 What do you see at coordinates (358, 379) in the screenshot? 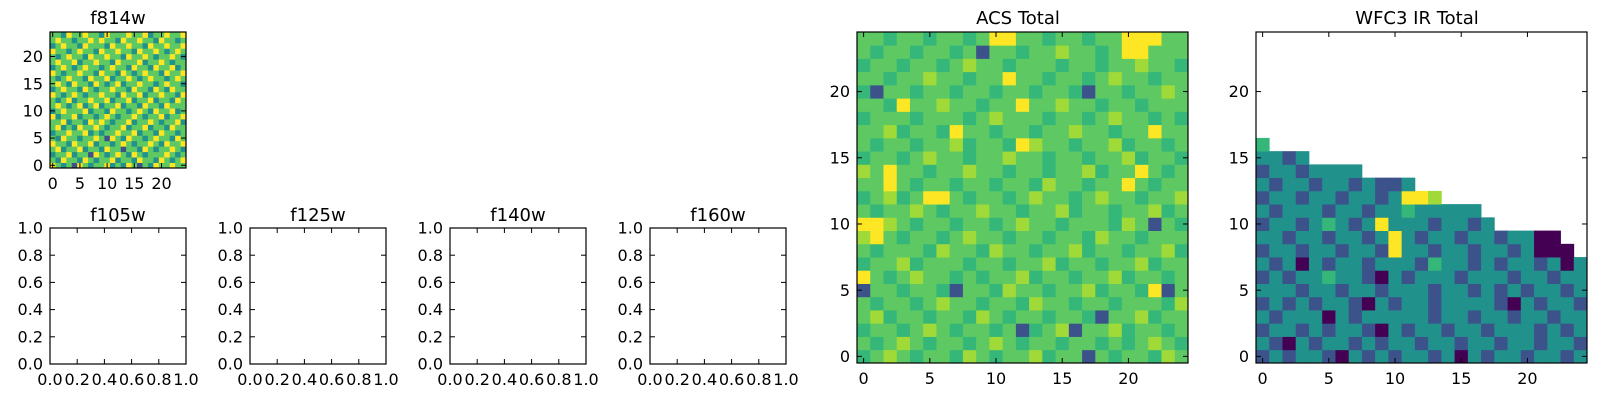
I see `x-tick-label: 0.8` at bounding box center [358, 379].